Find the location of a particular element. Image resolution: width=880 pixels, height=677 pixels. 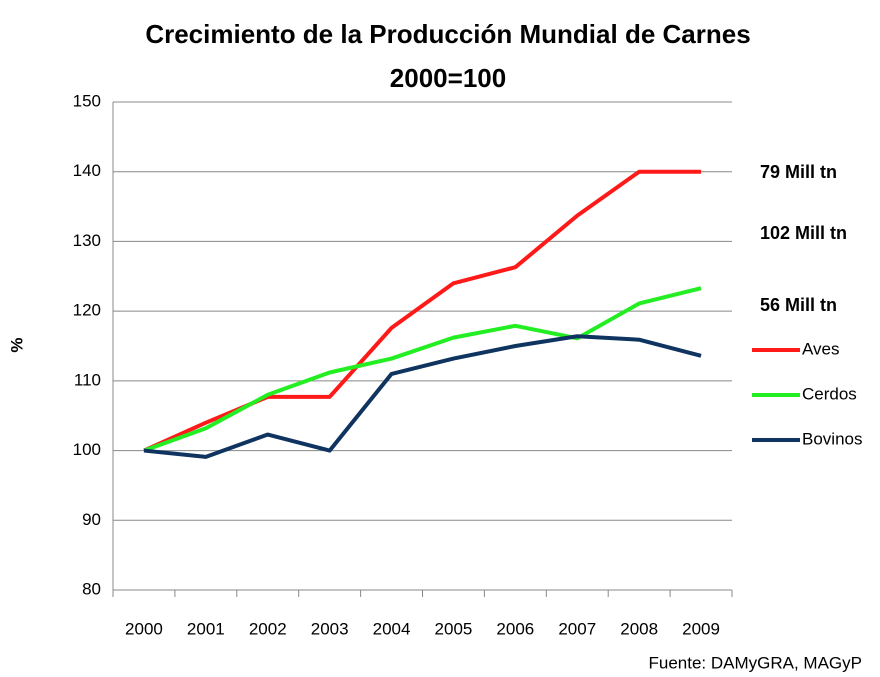

x-tick-label: 2000 is located at coordinates (144, 628).